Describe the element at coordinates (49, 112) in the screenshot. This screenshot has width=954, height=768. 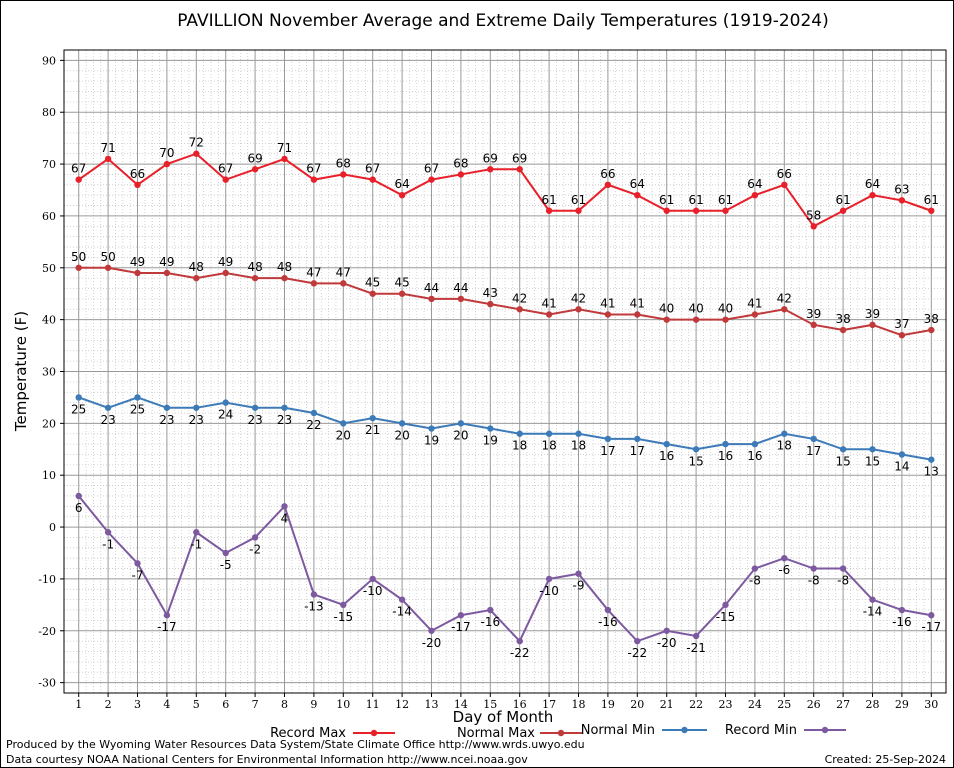
I see `y-tick-label: 80` at that location.